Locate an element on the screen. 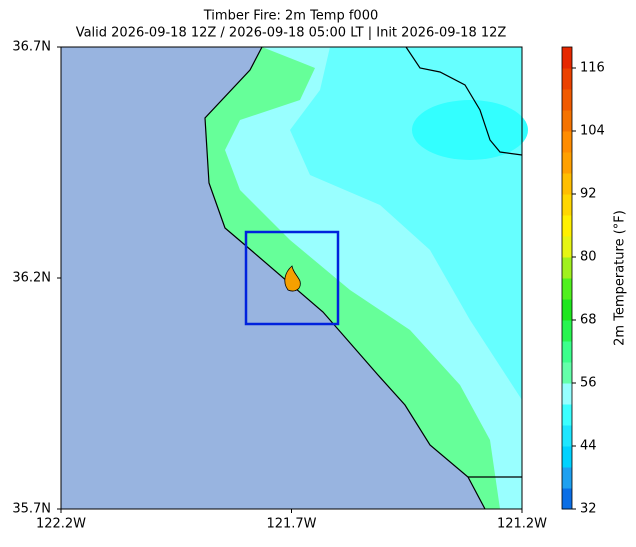 Image resolution: width=636 pixels, height=547 pixels. fire-icon is located at coordinates (292, 278).